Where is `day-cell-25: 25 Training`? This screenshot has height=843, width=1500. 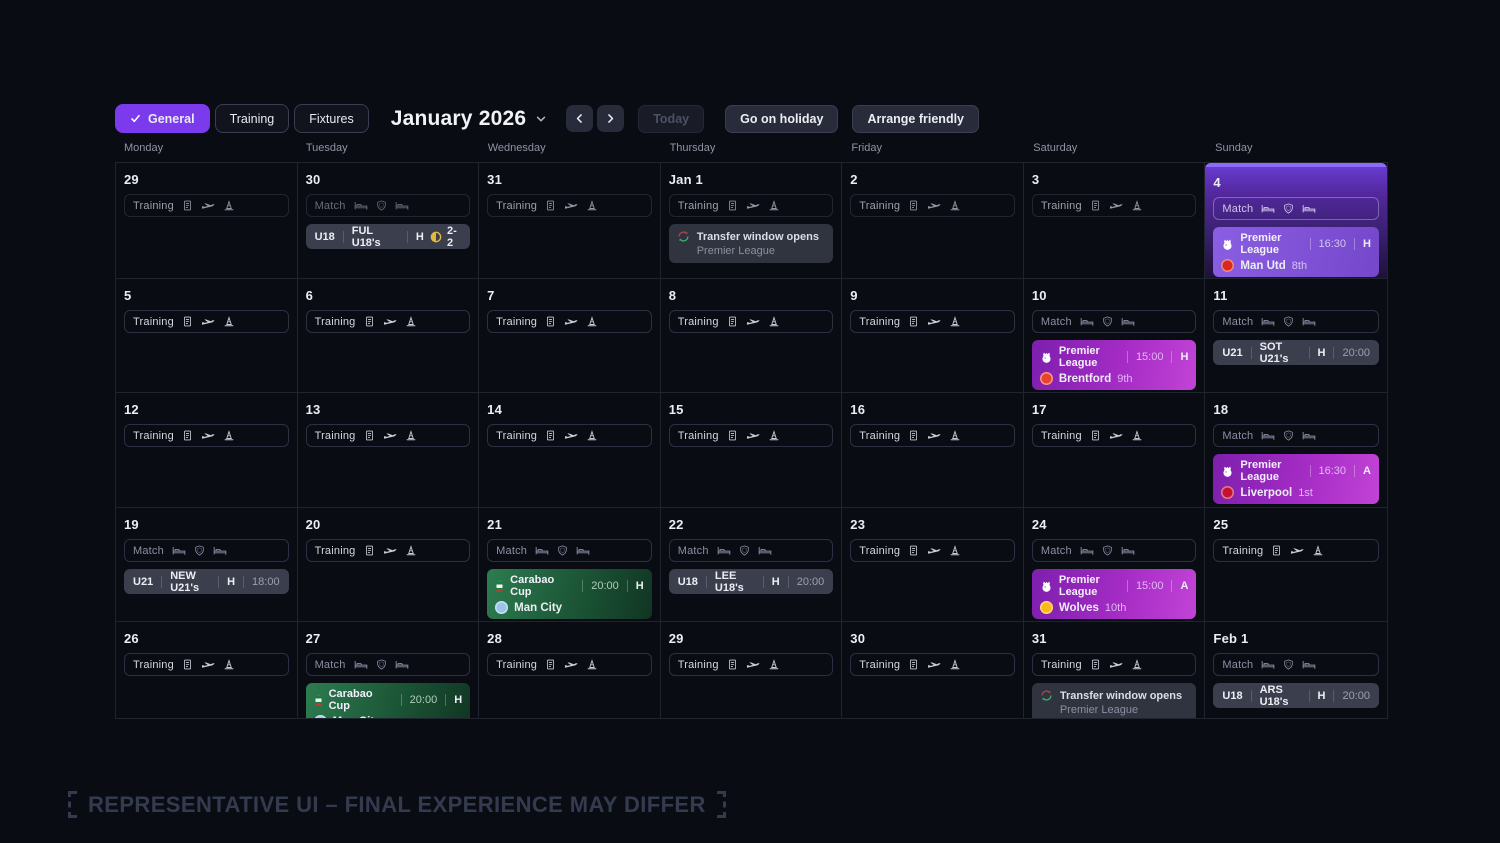
day-cell-25: 25 Training is located at coordinates (1296, 565).